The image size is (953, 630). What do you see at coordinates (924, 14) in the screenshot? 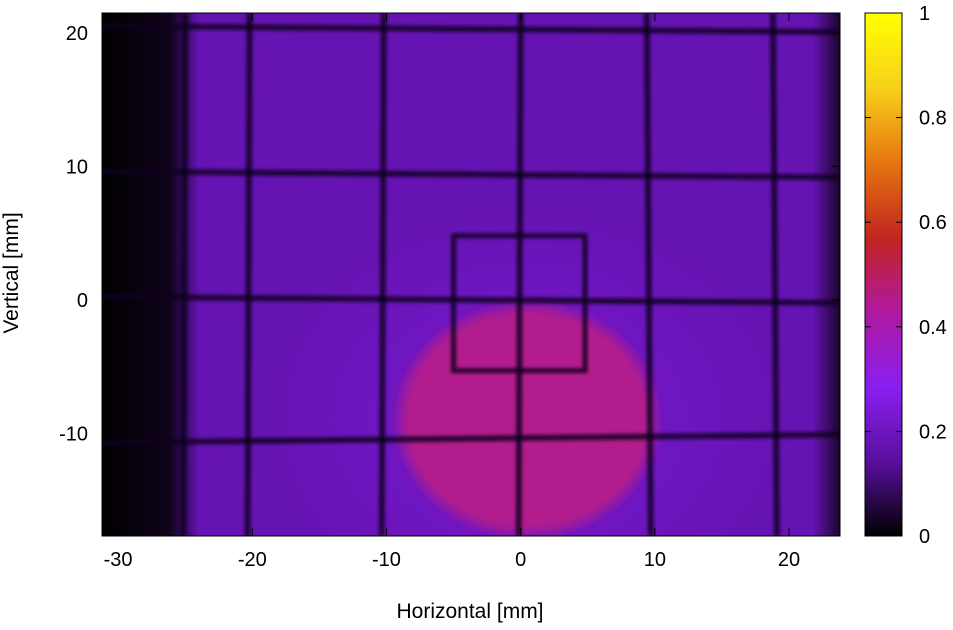
I see `colorbar-tick-label: 1` at bounding box center [924, 14].